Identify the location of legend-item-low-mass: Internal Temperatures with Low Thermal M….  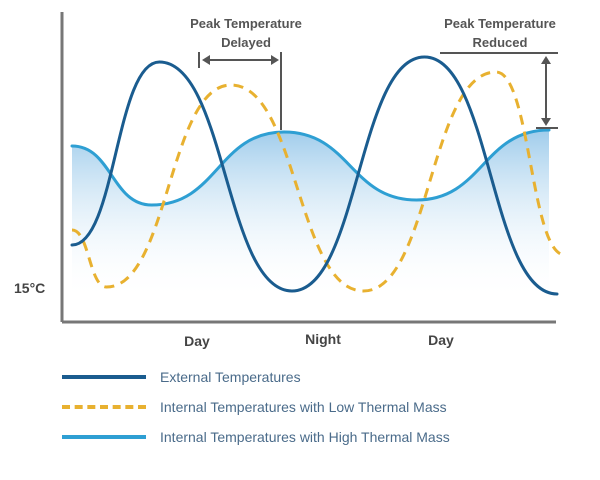
(256, 407).